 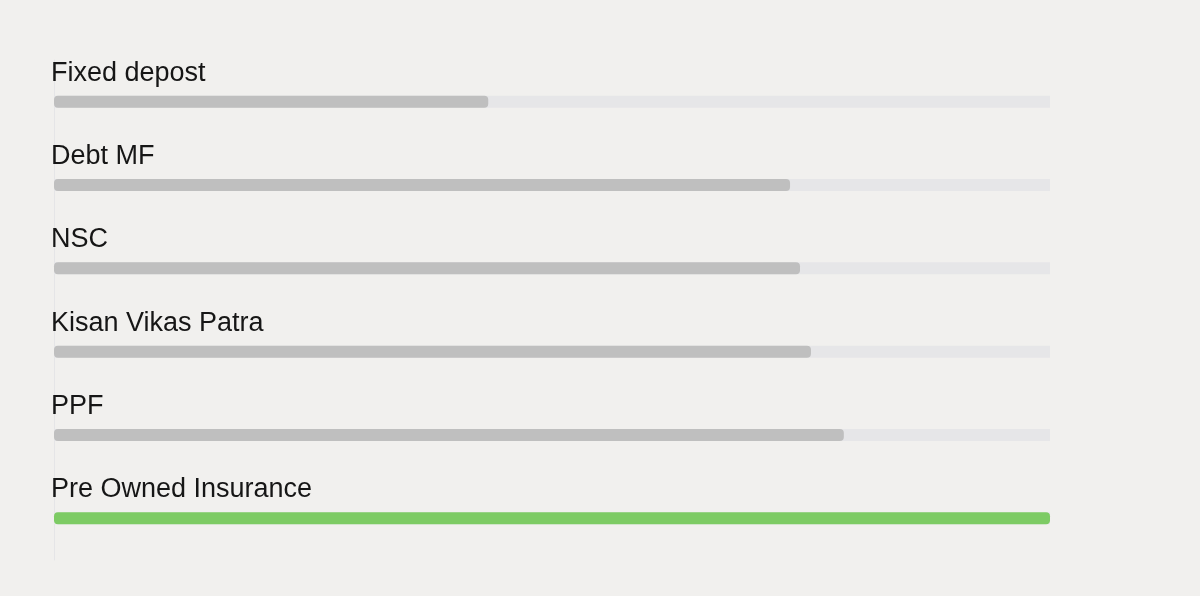 What do you see at coordinates (182, 488) in the screenshot?
I see `y-tick-label: Pre Owned Insurance` at bounding box center [182, 488].